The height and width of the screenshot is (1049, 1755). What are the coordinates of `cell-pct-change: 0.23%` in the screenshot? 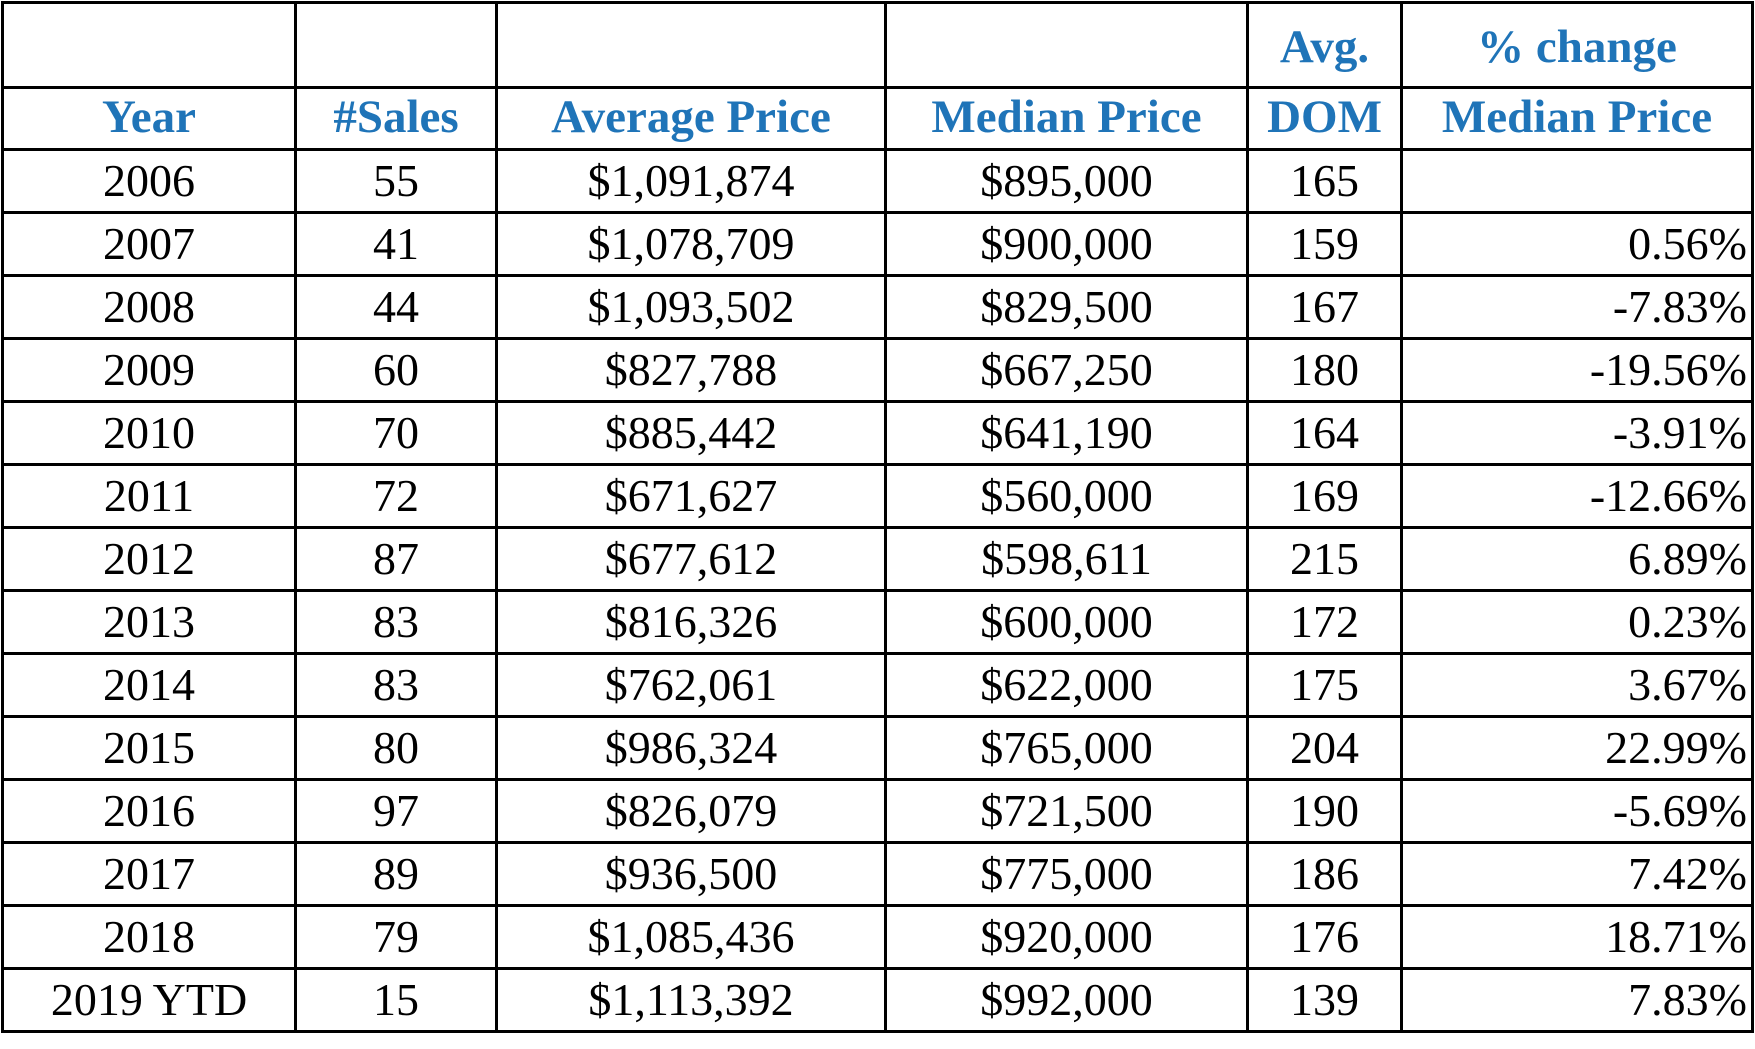 It's located at (1577, 622).